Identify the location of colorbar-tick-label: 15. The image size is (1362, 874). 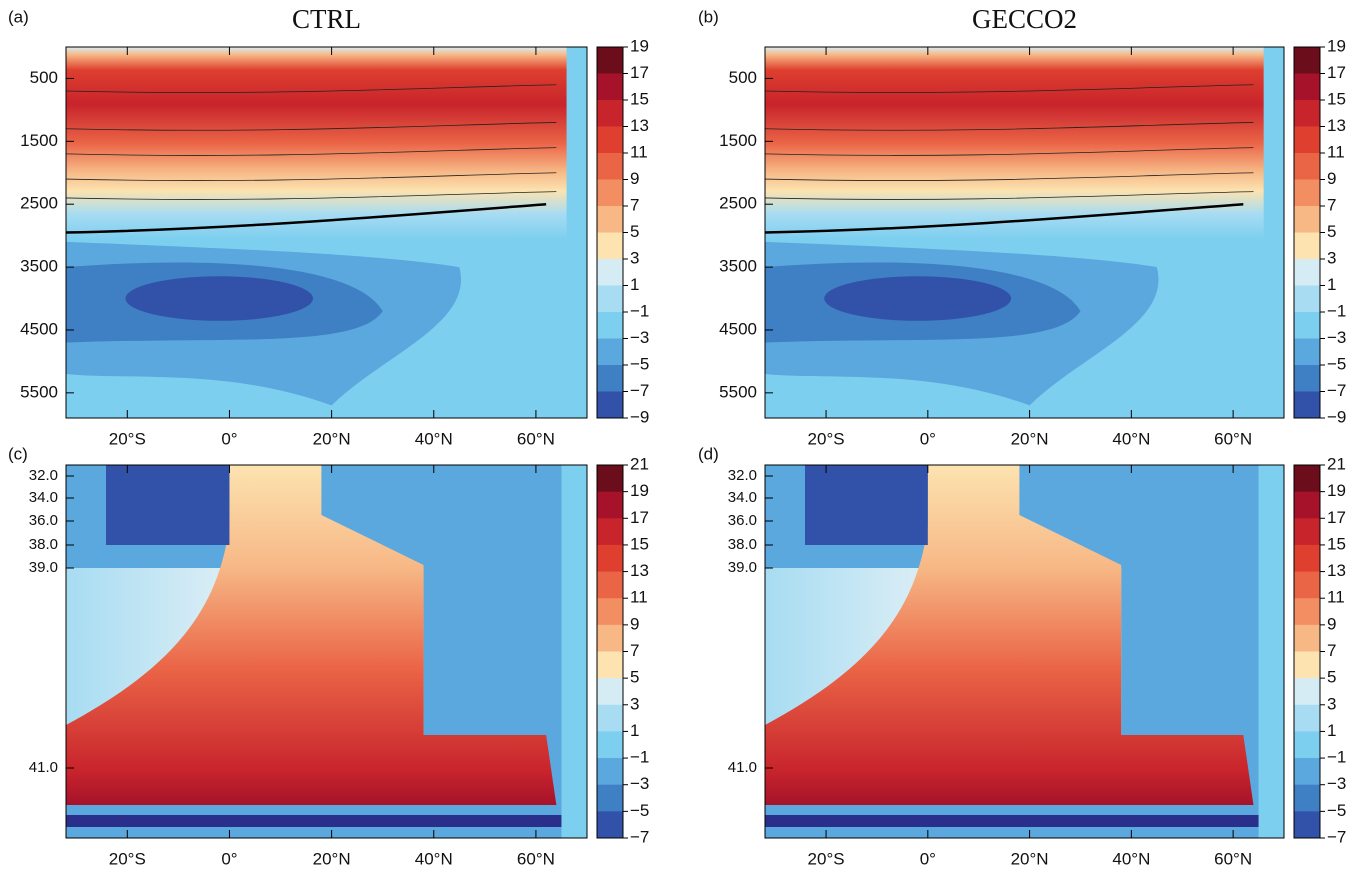
(639, 543).